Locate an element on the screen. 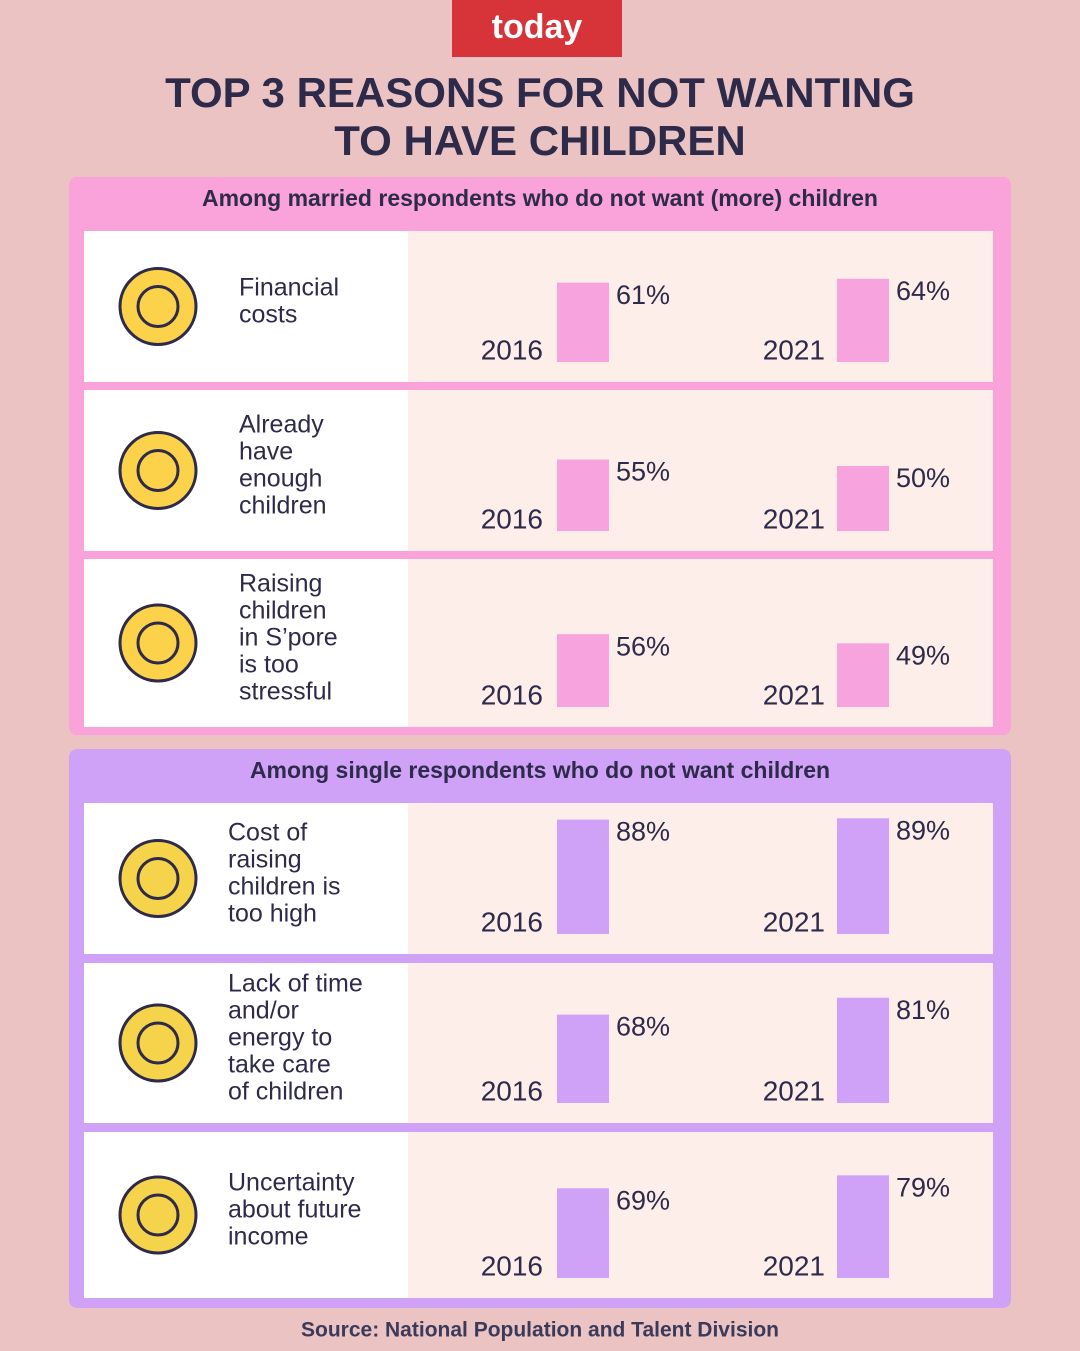 The height and width of the screenshot is (1351, 1080). value-label: 89% is located at coordinates (923, 830).